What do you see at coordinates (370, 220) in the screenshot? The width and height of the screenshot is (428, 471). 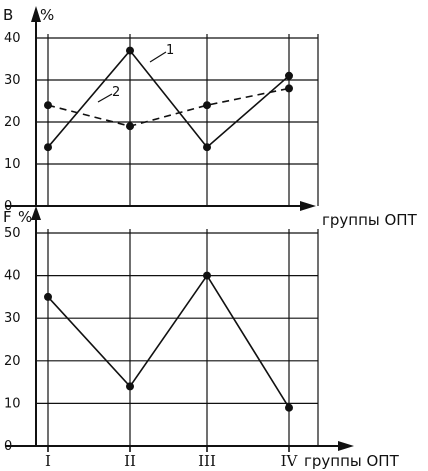 I see `top-x-label: группы ОПТ` at bounding box center [370, 220].